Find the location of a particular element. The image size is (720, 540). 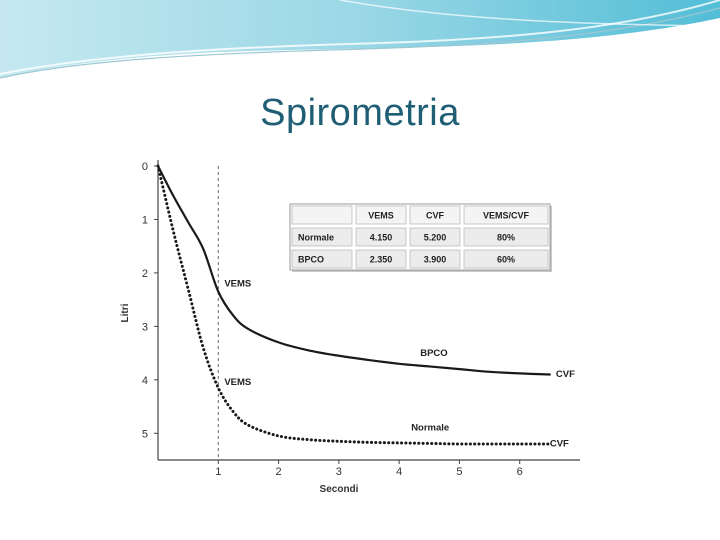

table-header-cell: VEMS/CVF is located at coordinates (506, 216).